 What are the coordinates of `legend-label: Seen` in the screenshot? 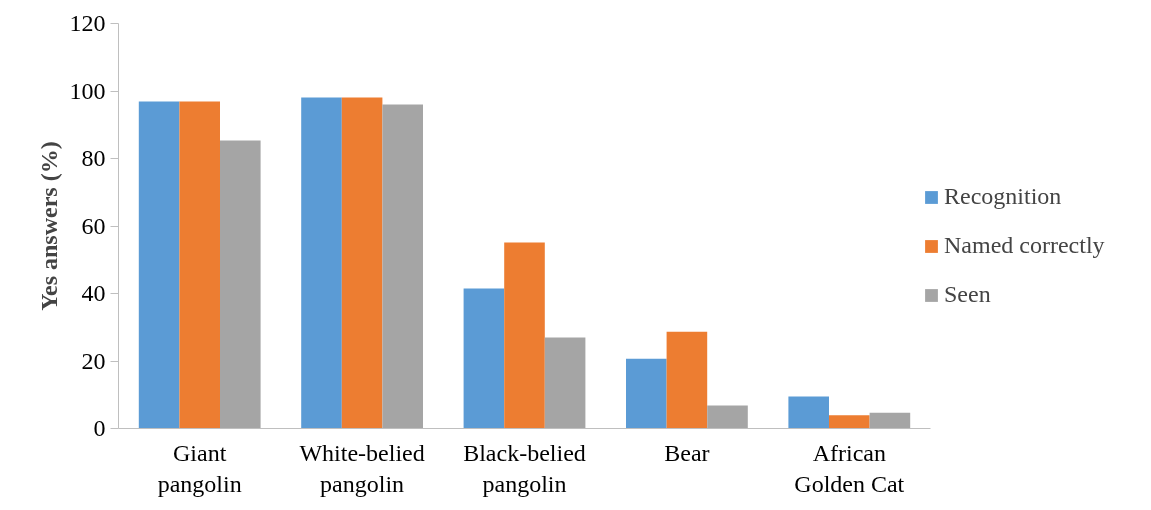 It's located at (967, 294).